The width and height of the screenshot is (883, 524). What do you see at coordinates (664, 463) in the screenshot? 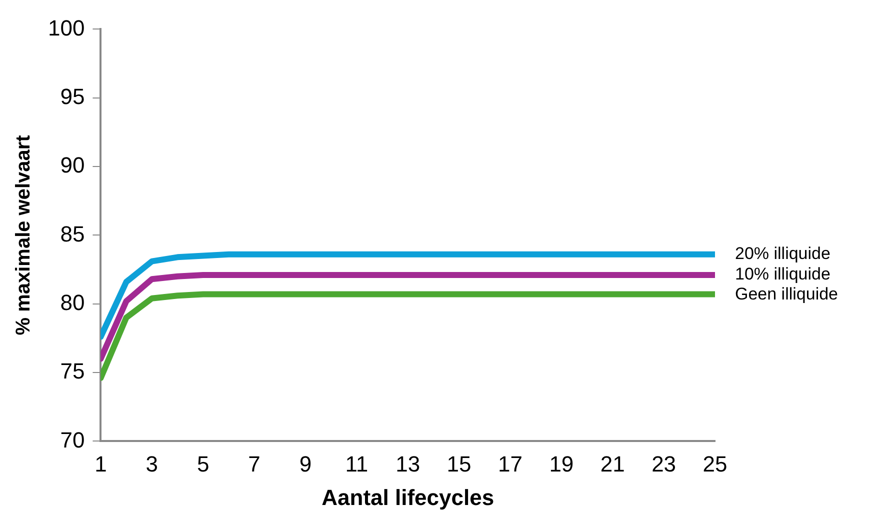
I see `x-tick-label: 23` at bounding box center [664, 463].